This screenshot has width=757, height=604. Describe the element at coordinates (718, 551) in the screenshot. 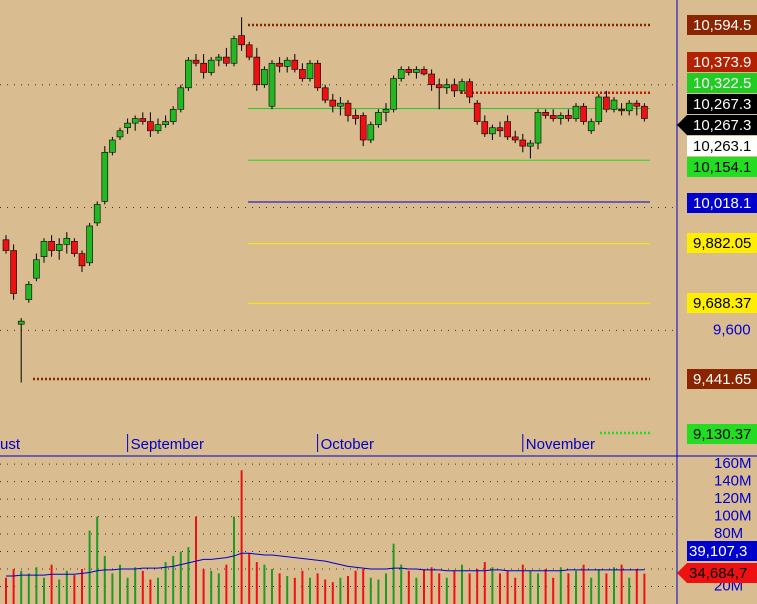

I see `volume-label: 39,107,3` at that location.